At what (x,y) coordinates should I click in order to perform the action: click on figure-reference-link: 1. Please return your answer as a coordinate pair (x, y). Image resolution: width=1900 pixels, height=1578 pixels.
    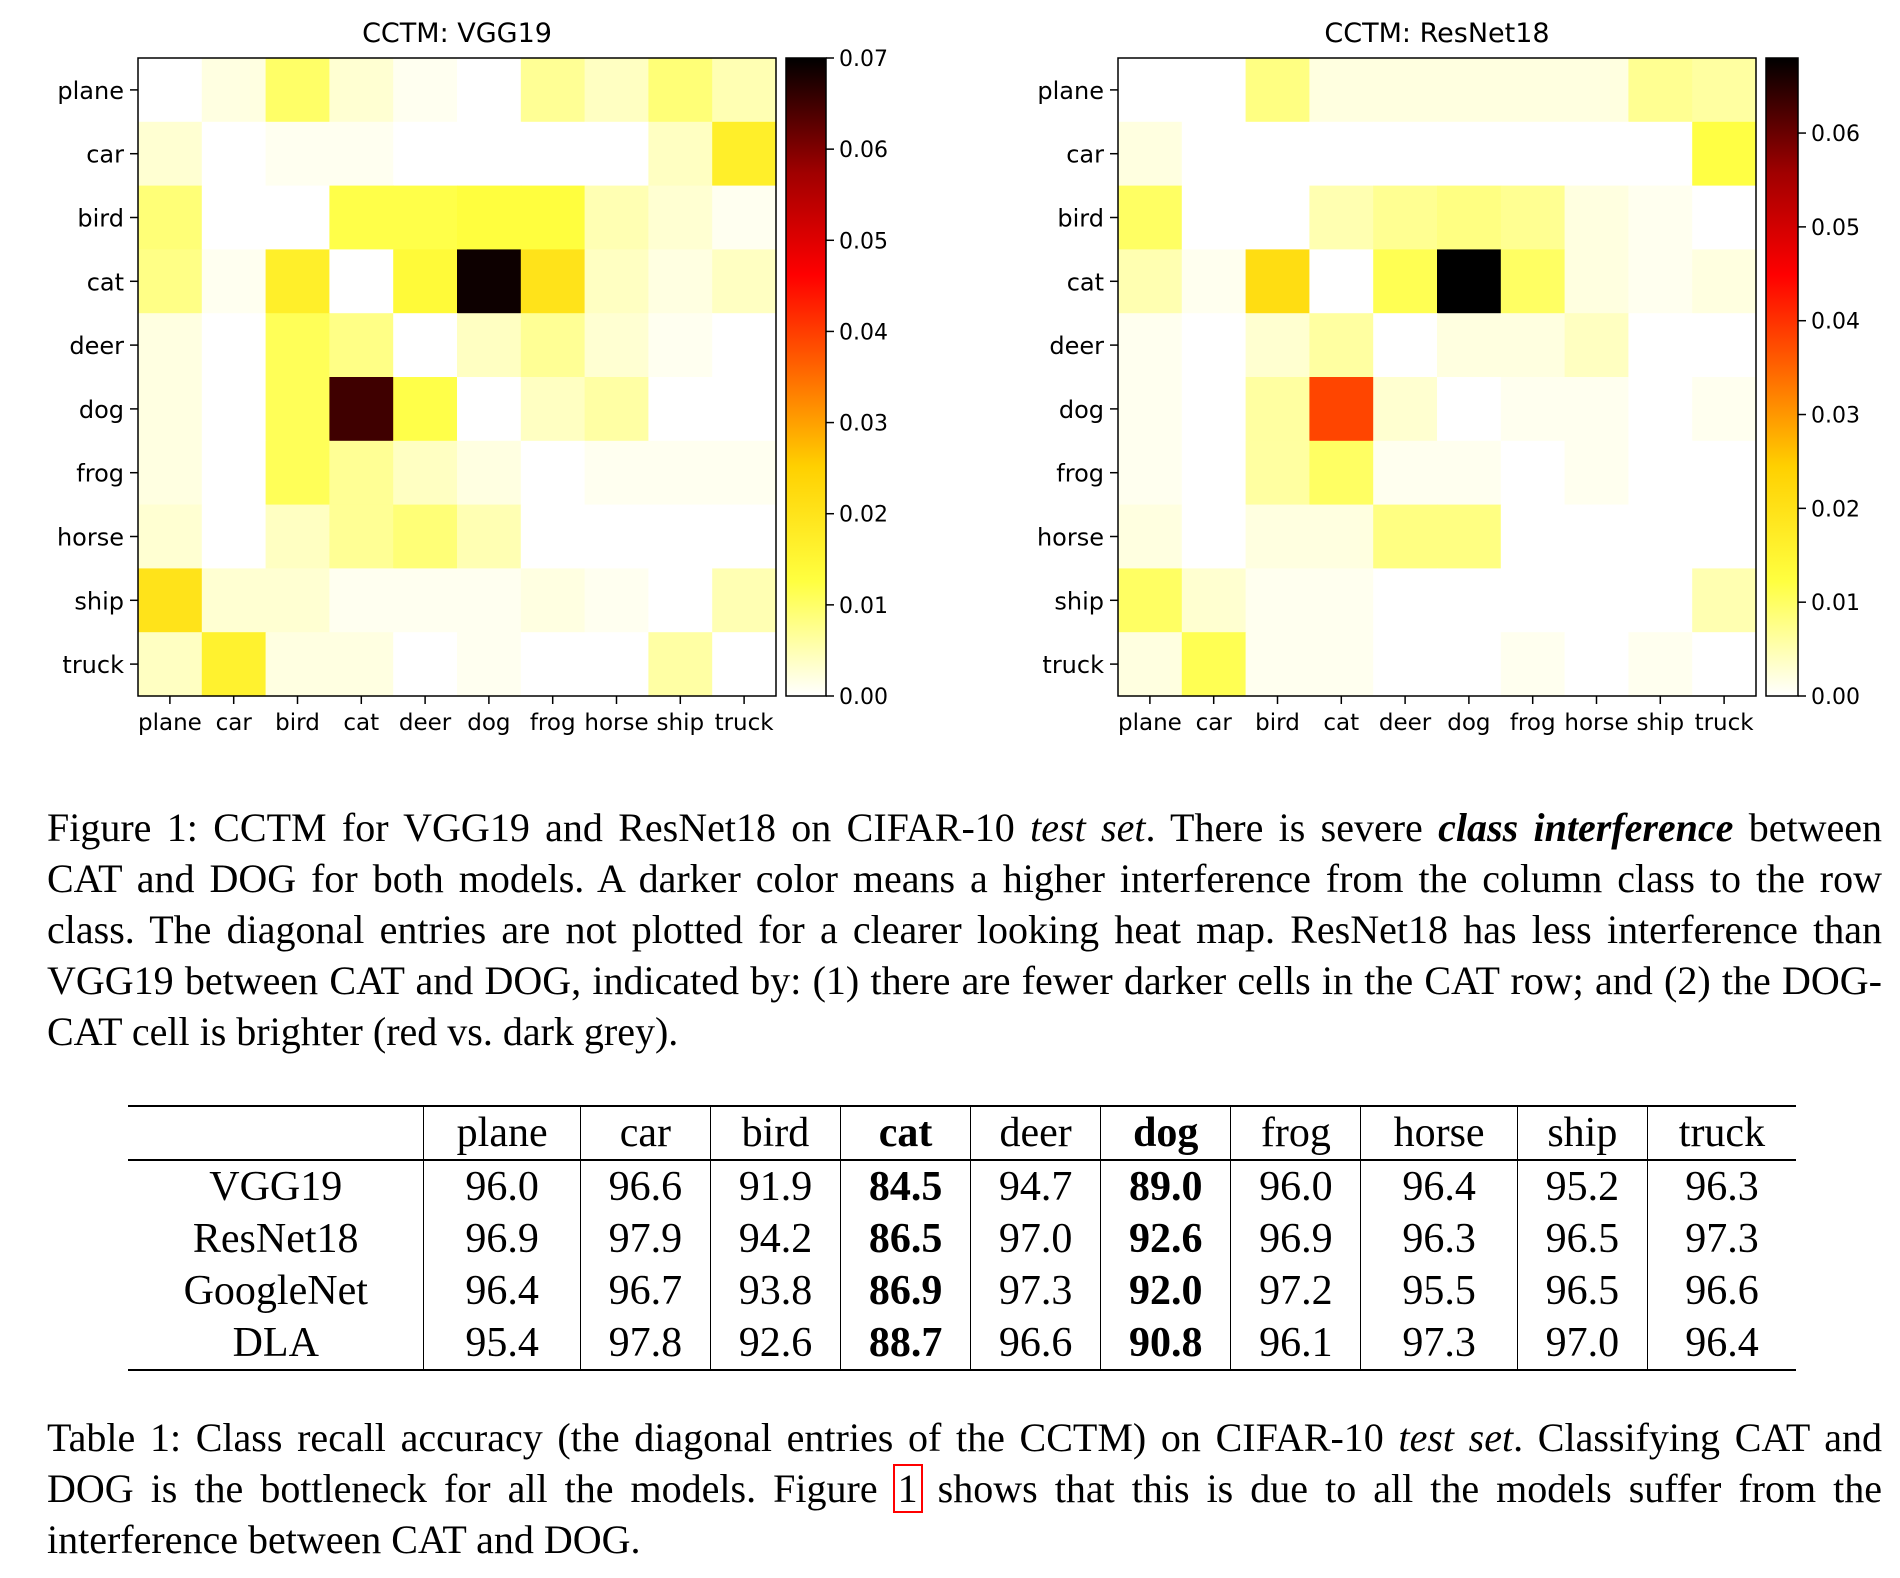
    Looking at the image, I should click on (907, 1488).